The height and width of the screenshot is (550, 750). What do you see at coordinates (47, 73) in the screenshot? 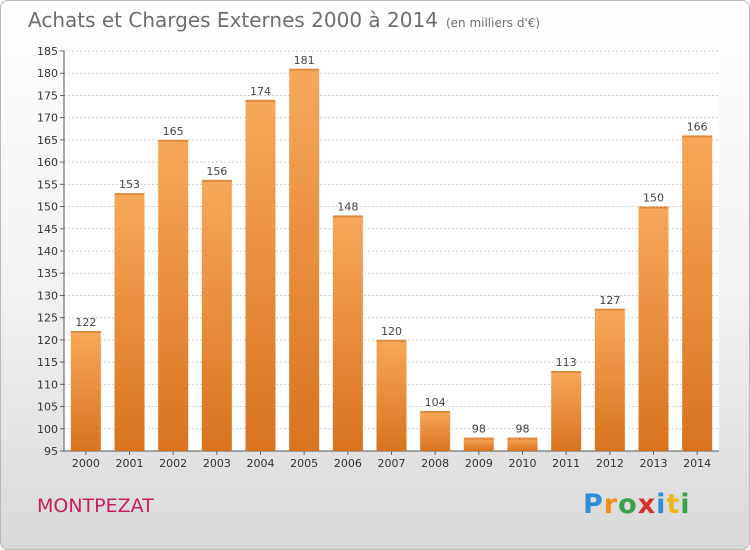
I see `y-tick-label: 180` at bounding box center [47, 73].